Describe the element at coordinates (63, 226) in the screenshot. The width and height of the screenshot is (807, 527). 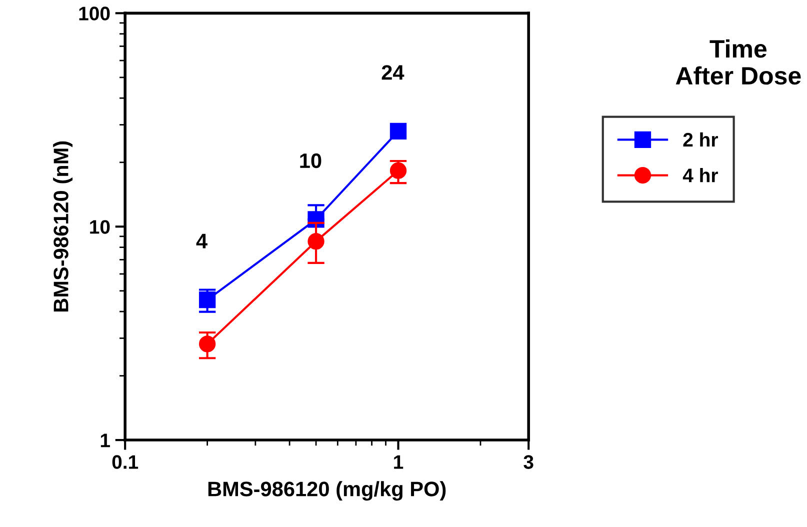
I see `y-axis-title: BMS-986120 (nM)` at that location.